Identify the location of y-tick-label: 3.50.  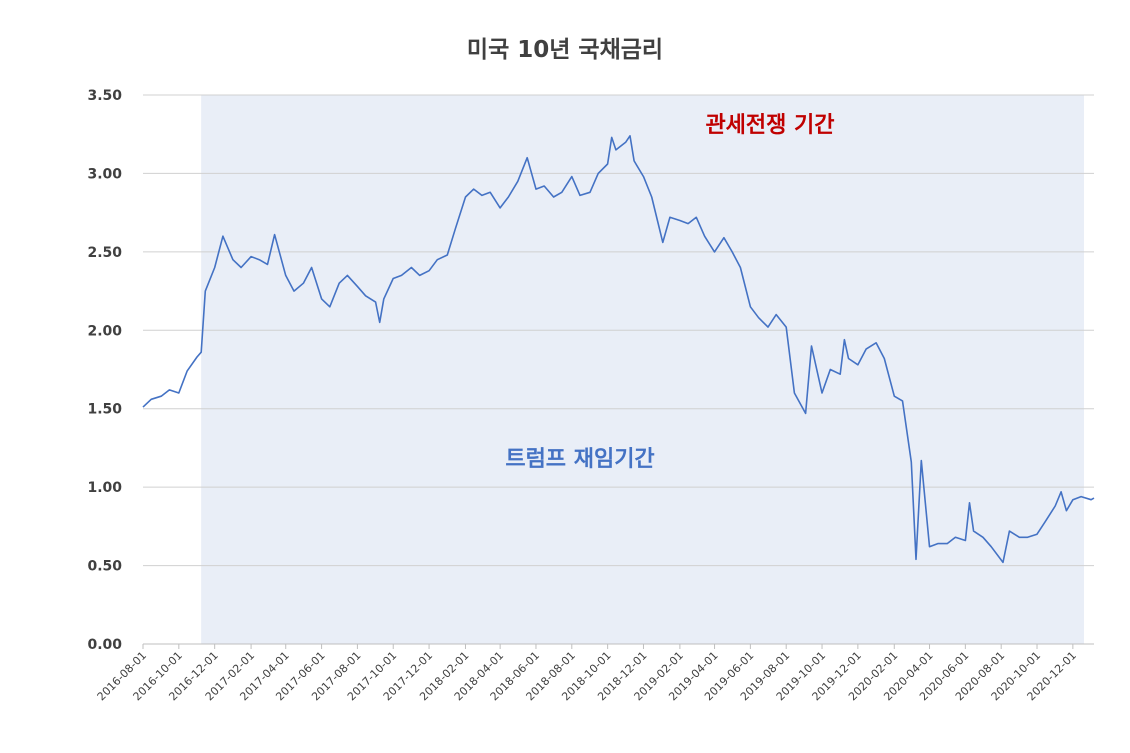
(104, 96).